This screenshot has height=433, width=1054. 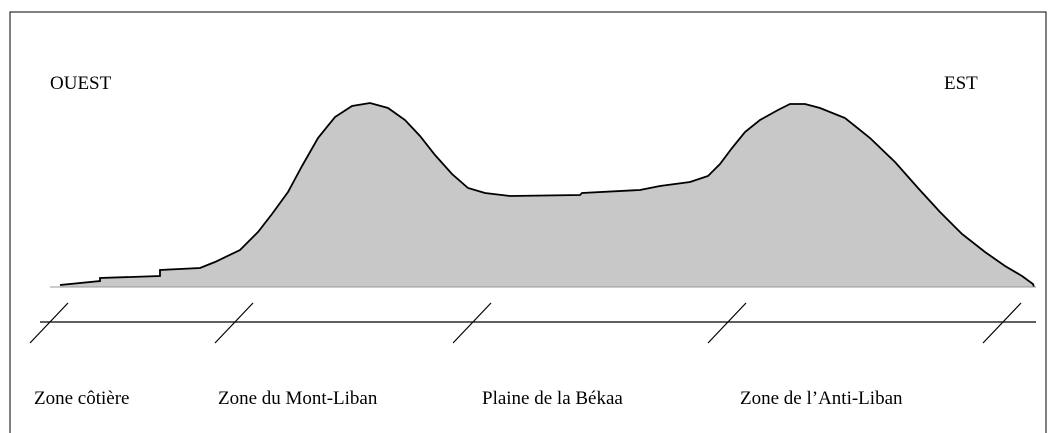 I want to click on zone-label: Zone du Mont-Liban, so click(x=298, y=398).